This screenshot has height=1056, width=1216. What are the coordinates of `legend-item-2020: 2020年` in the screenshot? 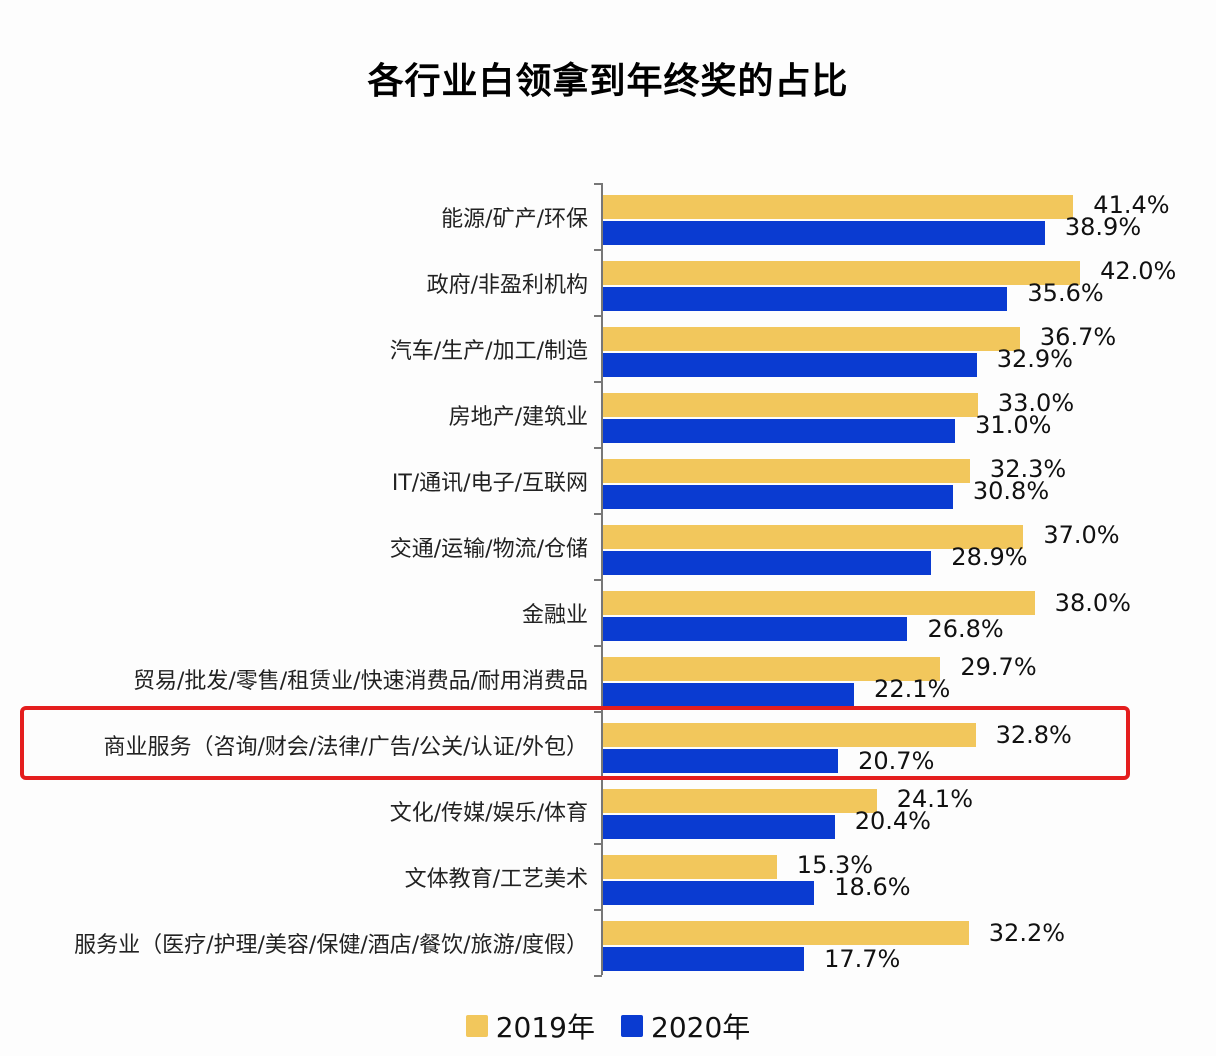 It's located at (685, 1026).